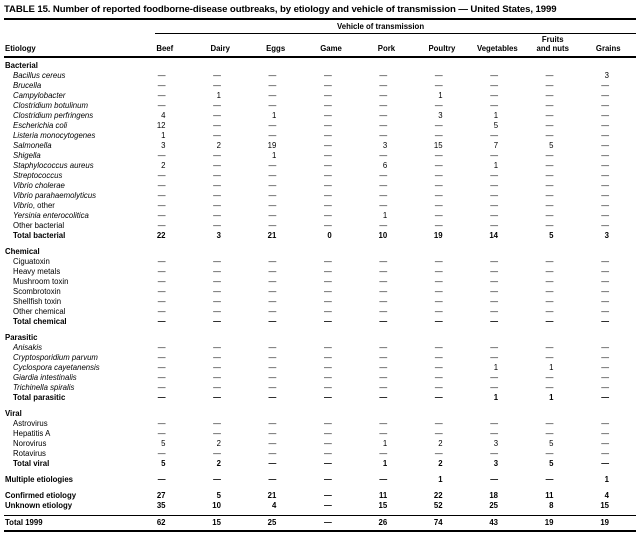  Describe the element at coordinates (442, 523) in the screenshot. I see `value-cell: 74` at that location.